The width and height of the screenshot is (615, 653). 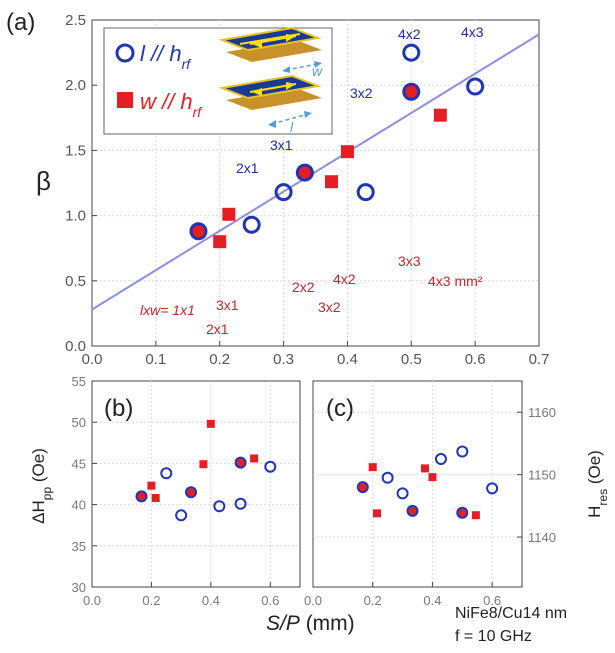 I want to click on panel-label-c: (c), so click(x=340, y=408).